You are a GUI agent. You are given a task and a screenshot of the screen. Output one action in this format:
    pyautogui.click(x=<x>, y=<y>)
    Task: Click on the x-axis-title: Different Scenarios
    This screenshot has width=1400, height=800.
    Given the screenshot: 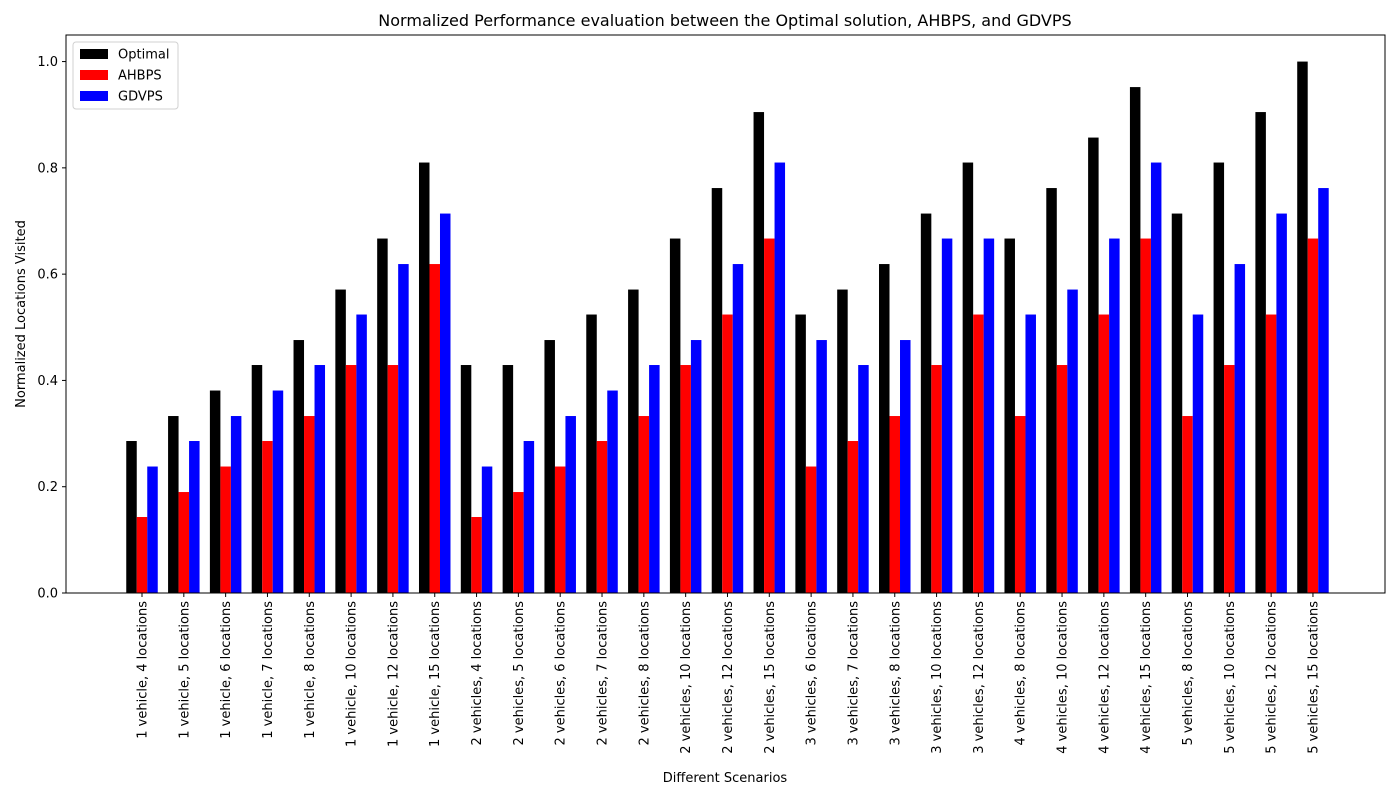 What is the action you would take?
    pyautogui.click(x=725, y=778)
    